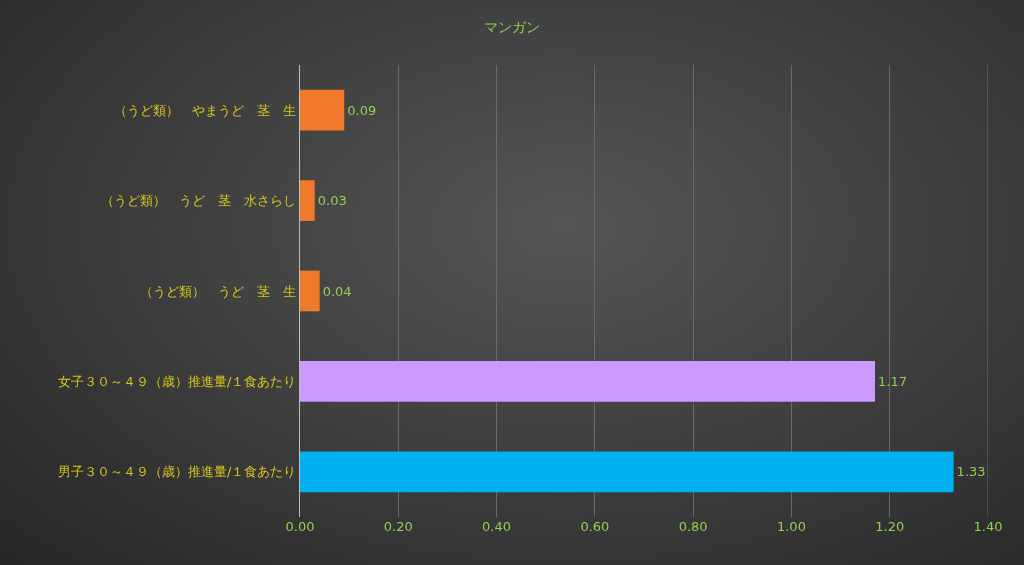 The width and height of the screenshot is (1024, 565). Describe the element at coordinates (892, 381) in the screenshot. I see `data-label: 1.17` at that location.